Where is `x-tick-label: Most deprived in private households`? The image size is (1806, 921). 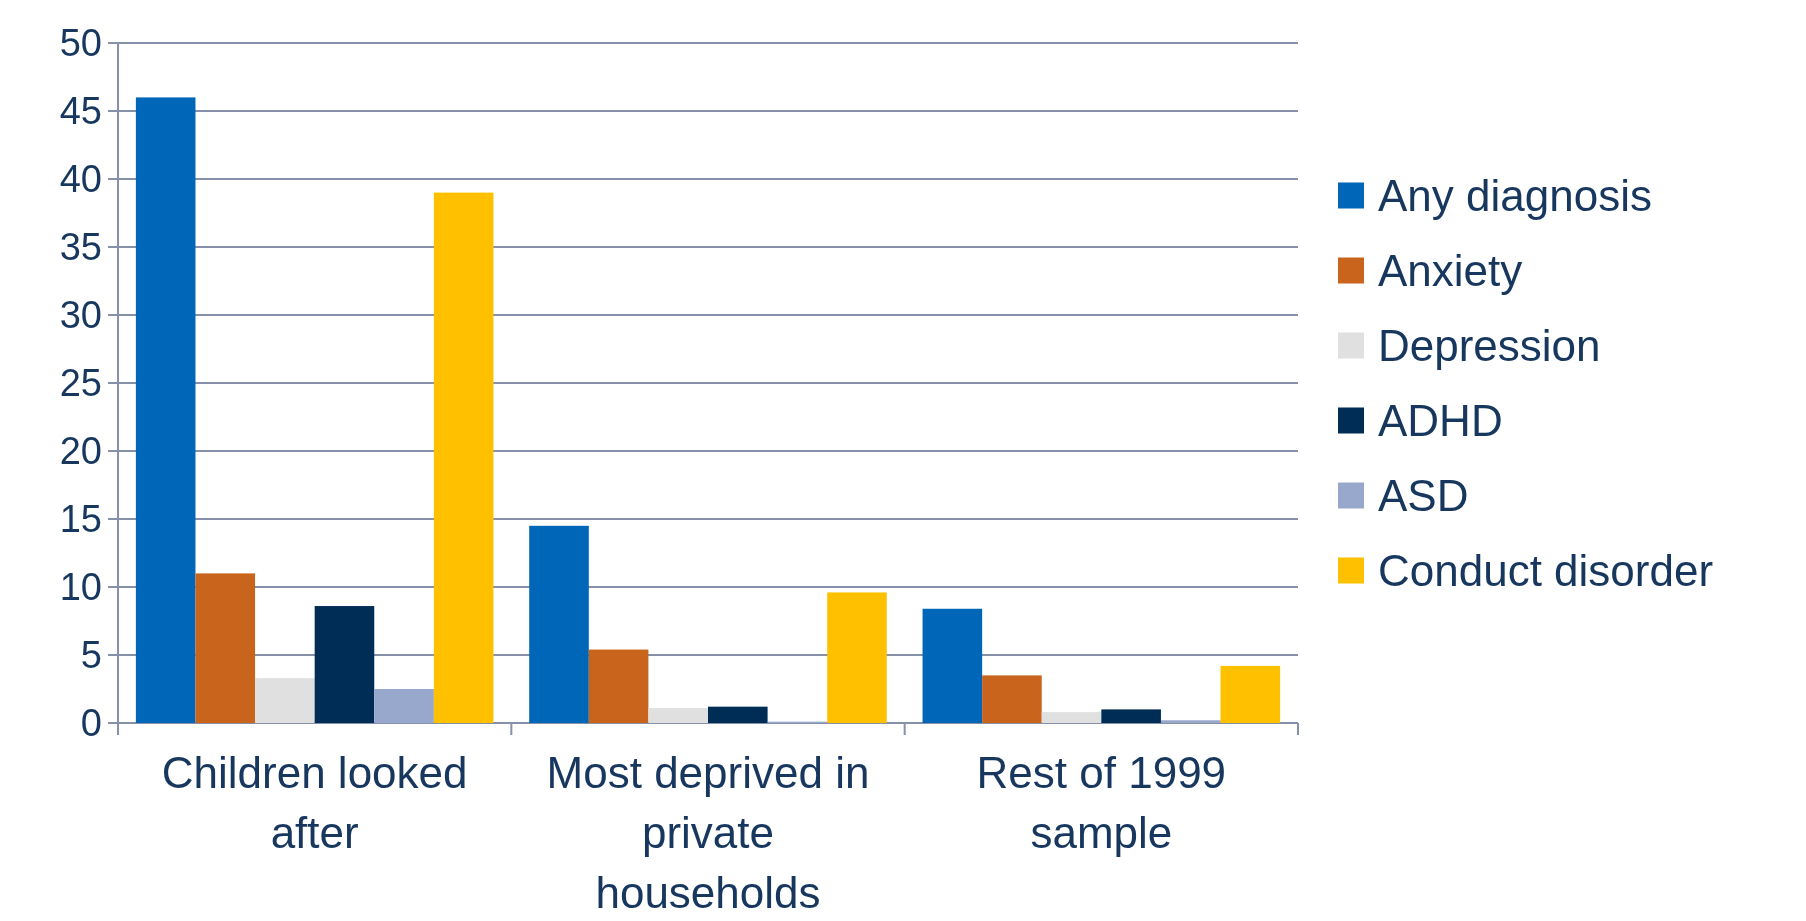 x-tick-label: Most deprived in private households is located at coordinates (708, 832).